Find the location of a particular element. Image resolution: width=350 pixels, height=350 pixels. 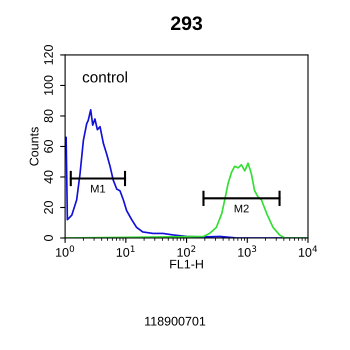

annotation: M2 is located at coordinates (241, 208).